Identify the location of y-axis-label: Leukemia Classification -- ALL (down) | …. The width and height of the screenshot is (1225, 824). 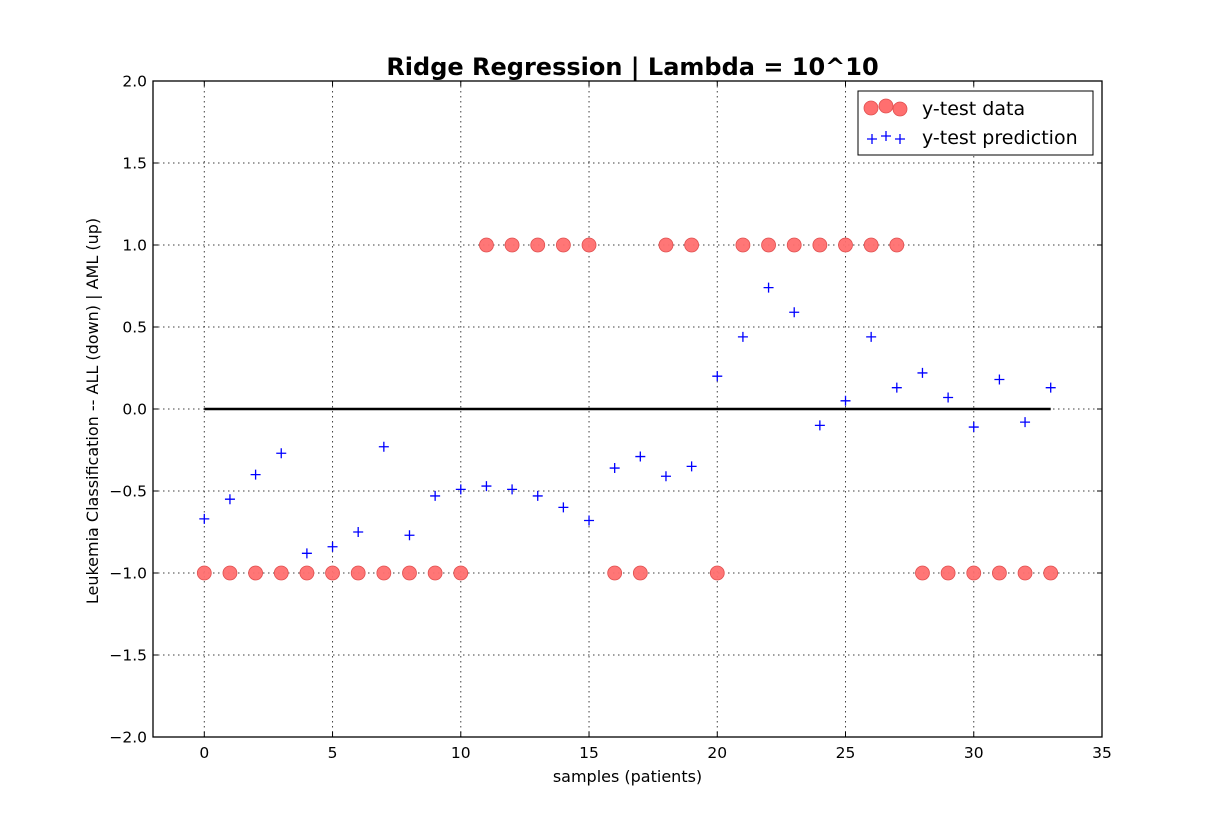
(92, 411).